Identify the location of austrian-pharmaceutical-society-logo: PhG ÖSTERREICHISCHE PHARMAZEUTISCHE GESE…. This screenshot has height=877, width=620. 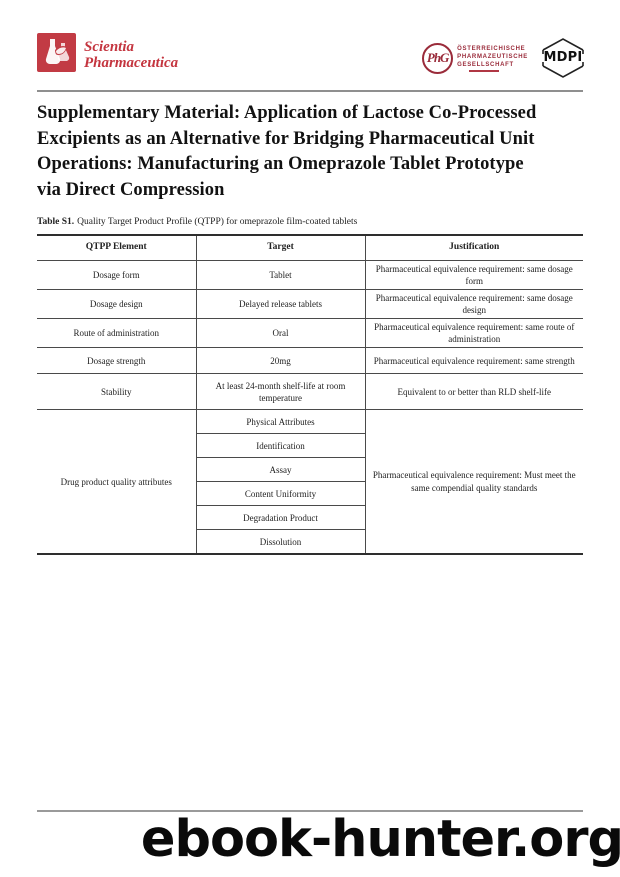
(475, 58).